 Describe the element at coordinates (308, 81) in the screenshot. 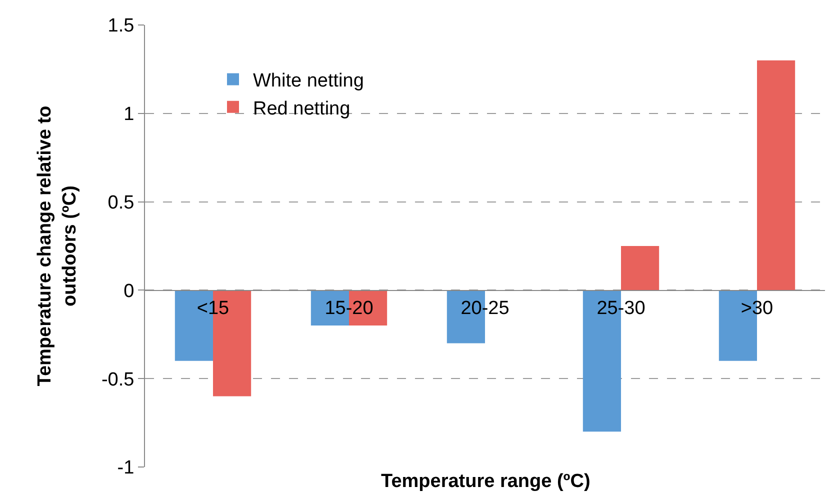

I see `legend-label: White netting` at that location.